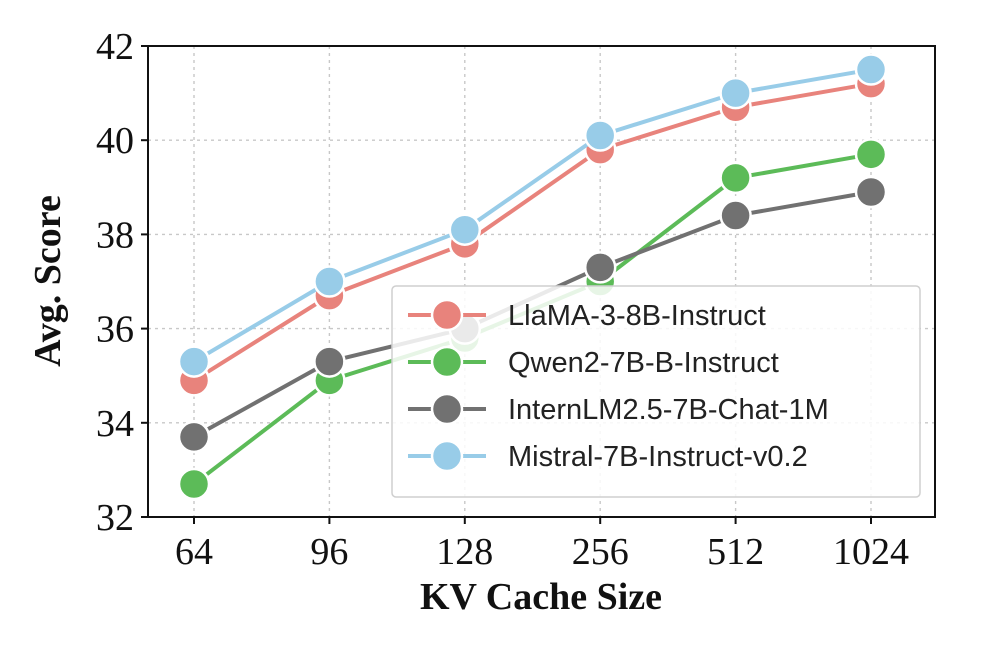  I want to click on x-tick-label: 512, so click(735, 552).